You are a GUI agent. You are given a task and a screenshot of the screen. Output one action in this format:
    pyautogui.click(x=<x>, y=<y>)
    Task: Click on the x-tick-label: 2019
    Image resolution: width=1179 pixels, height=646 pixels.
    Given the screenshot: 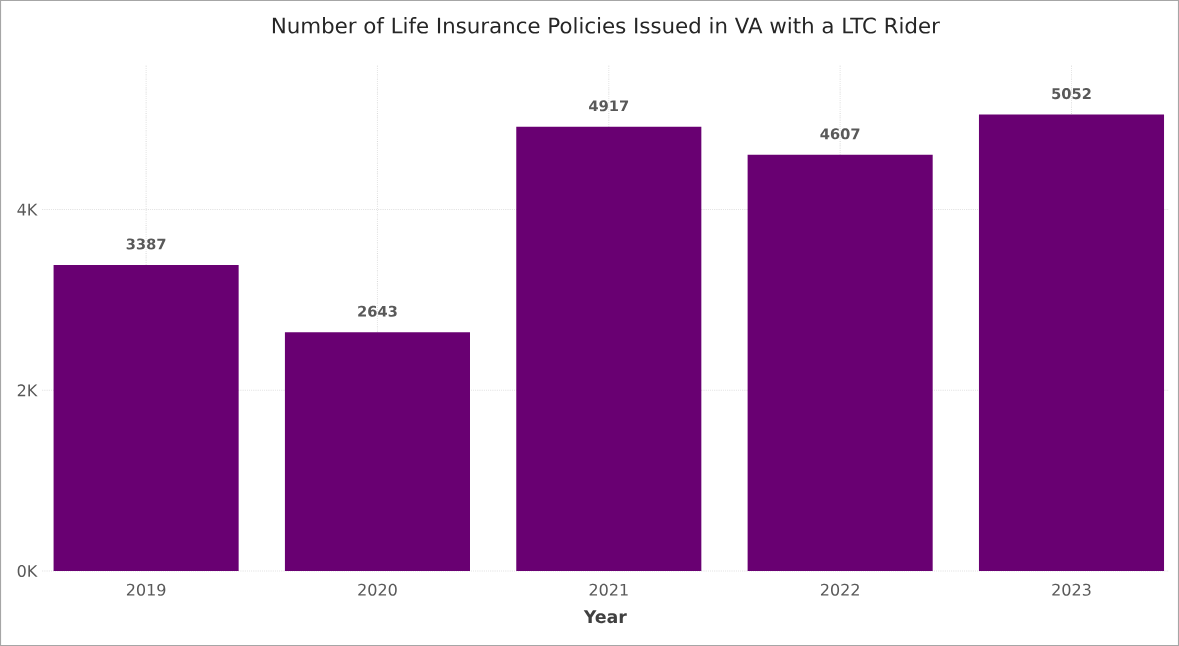 What is the action you would take?
    pyautogui.click(x=146, y=589)
    